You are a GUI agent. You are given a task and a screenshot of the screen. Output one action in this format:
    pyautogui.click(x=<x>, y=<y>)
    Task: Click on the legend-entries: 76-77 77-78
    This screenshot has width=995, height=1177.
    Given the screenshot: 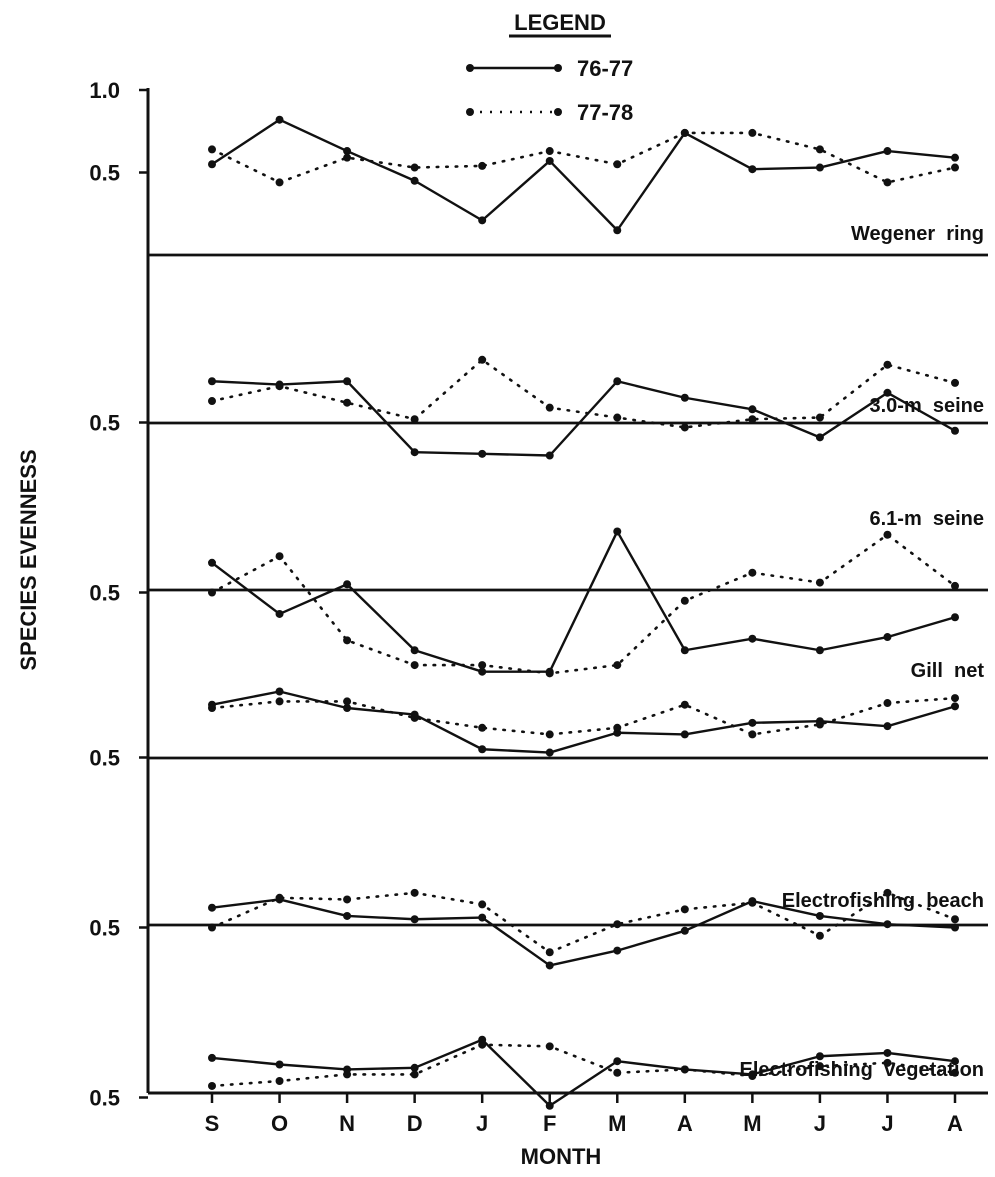 What is the action you would take?
    pyautogui.click(x=549, y=90)
    